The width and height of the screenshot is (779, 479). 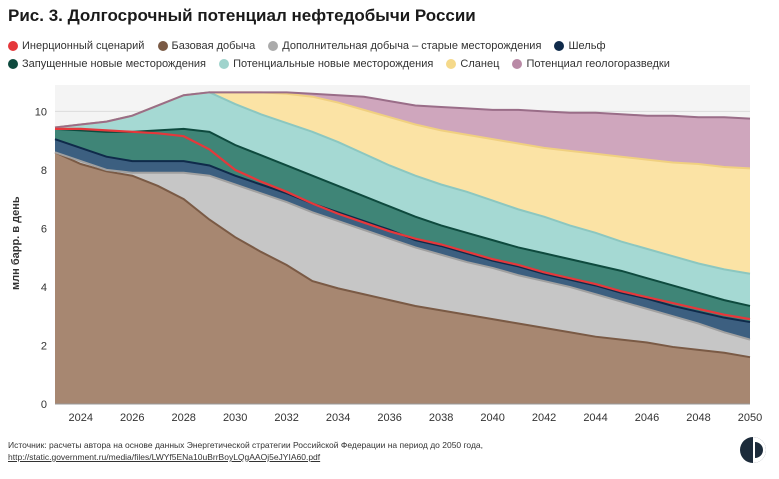 What do you see at coordinates (235, 418) in the screenshot?
I see `x-tick-label: 2030` at bounding box center [235, 418].